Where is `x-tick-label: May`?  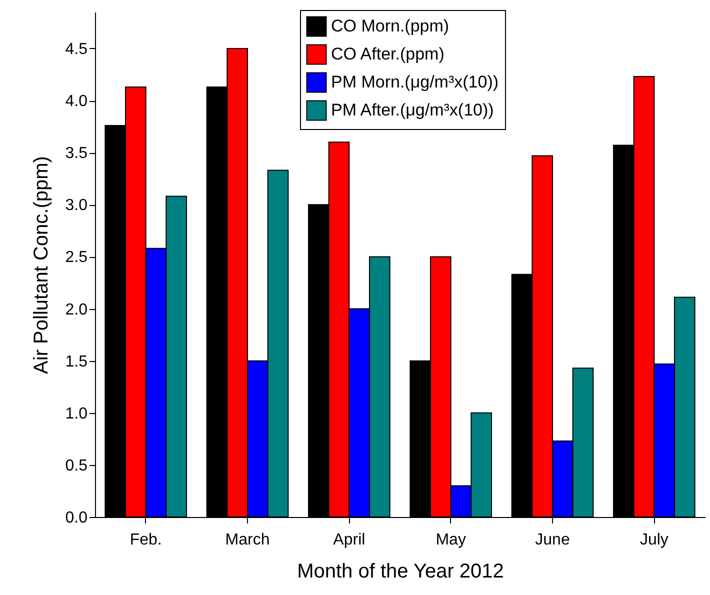 x-tick-label: May is located at coordinates (451, 540).